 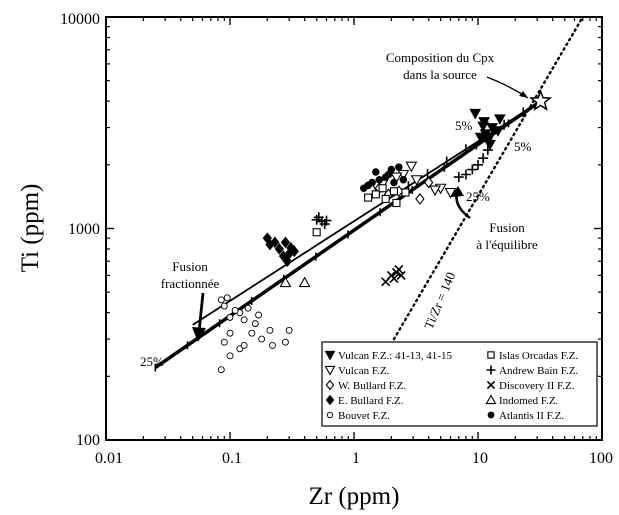 I want to click on y-tick-label: 1000, so click(x=84, y=229).